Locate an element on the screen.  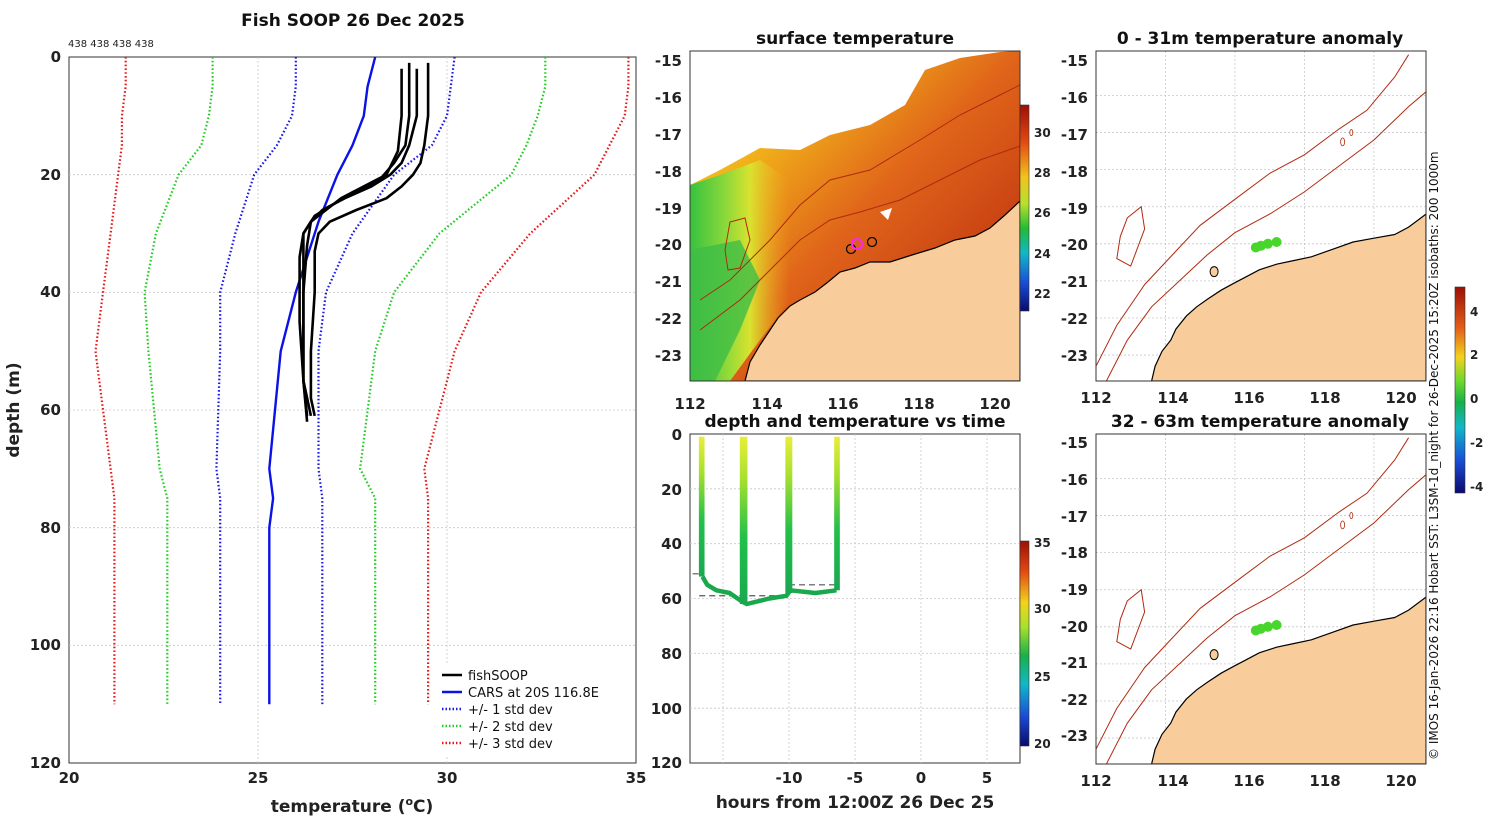
anomaly-colorbar-ticks: 4 2 0 -2 -4 is located at coordinates (1476, 399).